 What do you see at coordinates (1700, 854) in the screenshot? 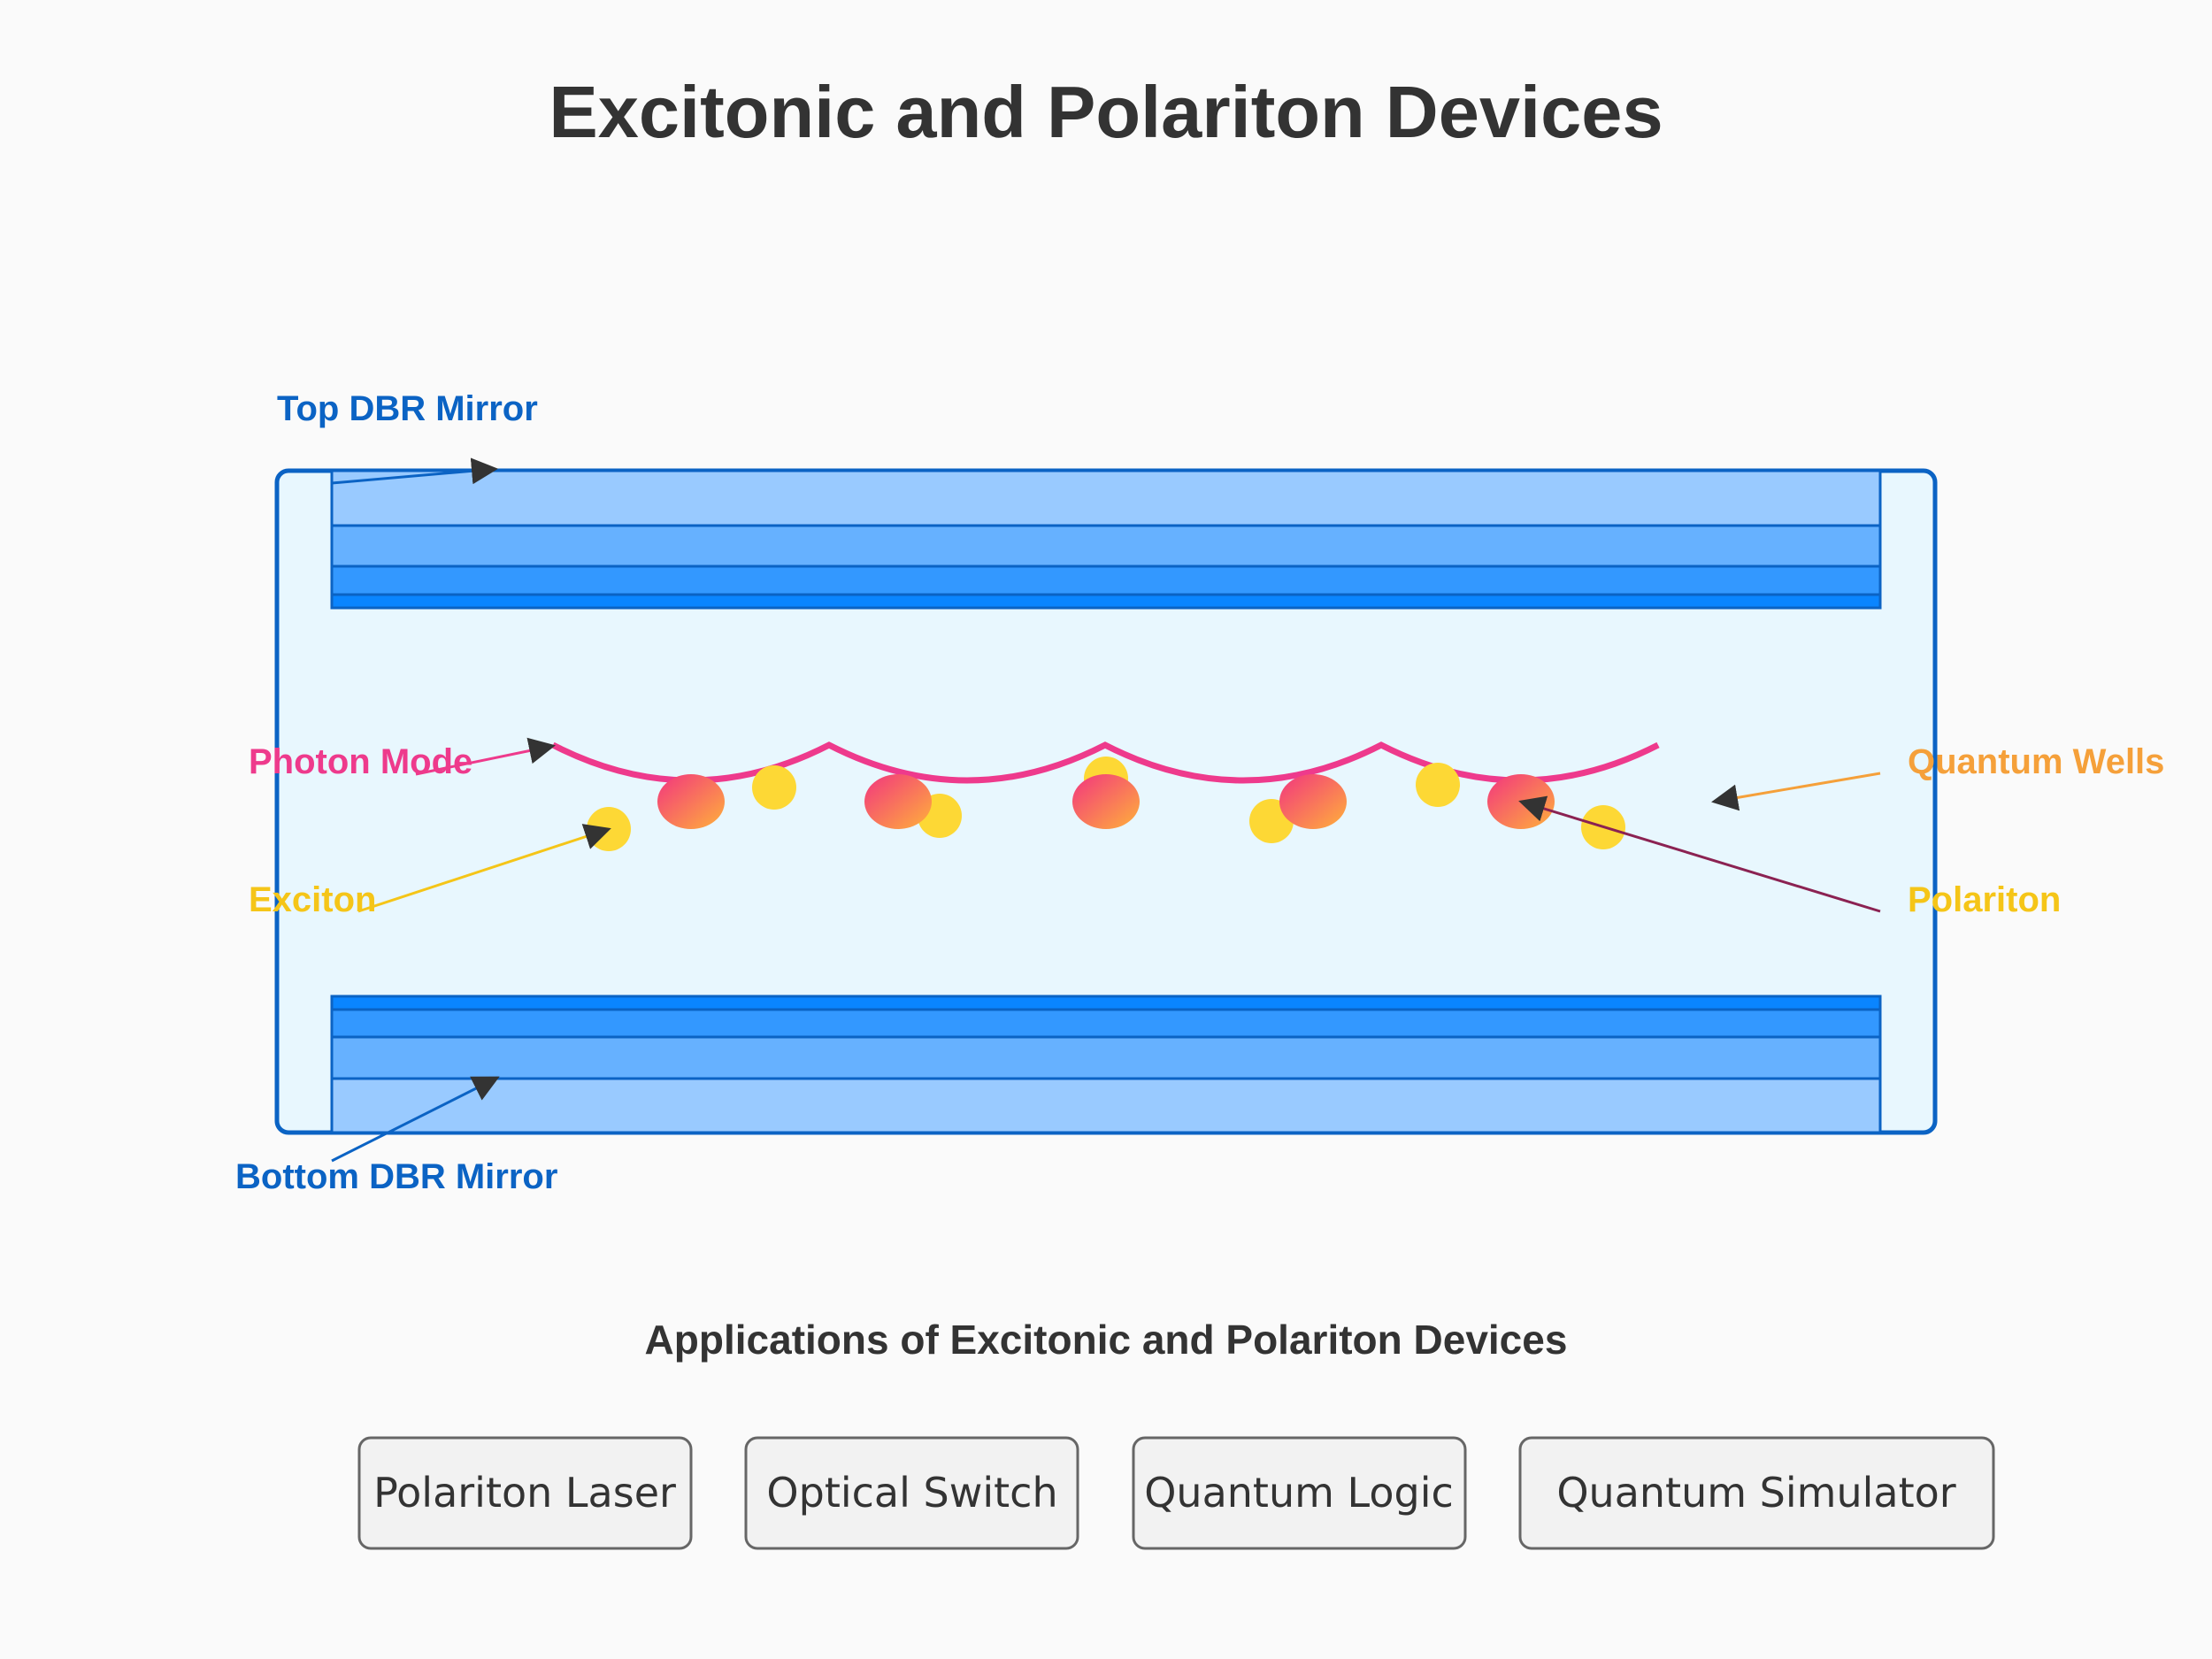
I see `polariton-arrow` at bounding box center [1700, 854].